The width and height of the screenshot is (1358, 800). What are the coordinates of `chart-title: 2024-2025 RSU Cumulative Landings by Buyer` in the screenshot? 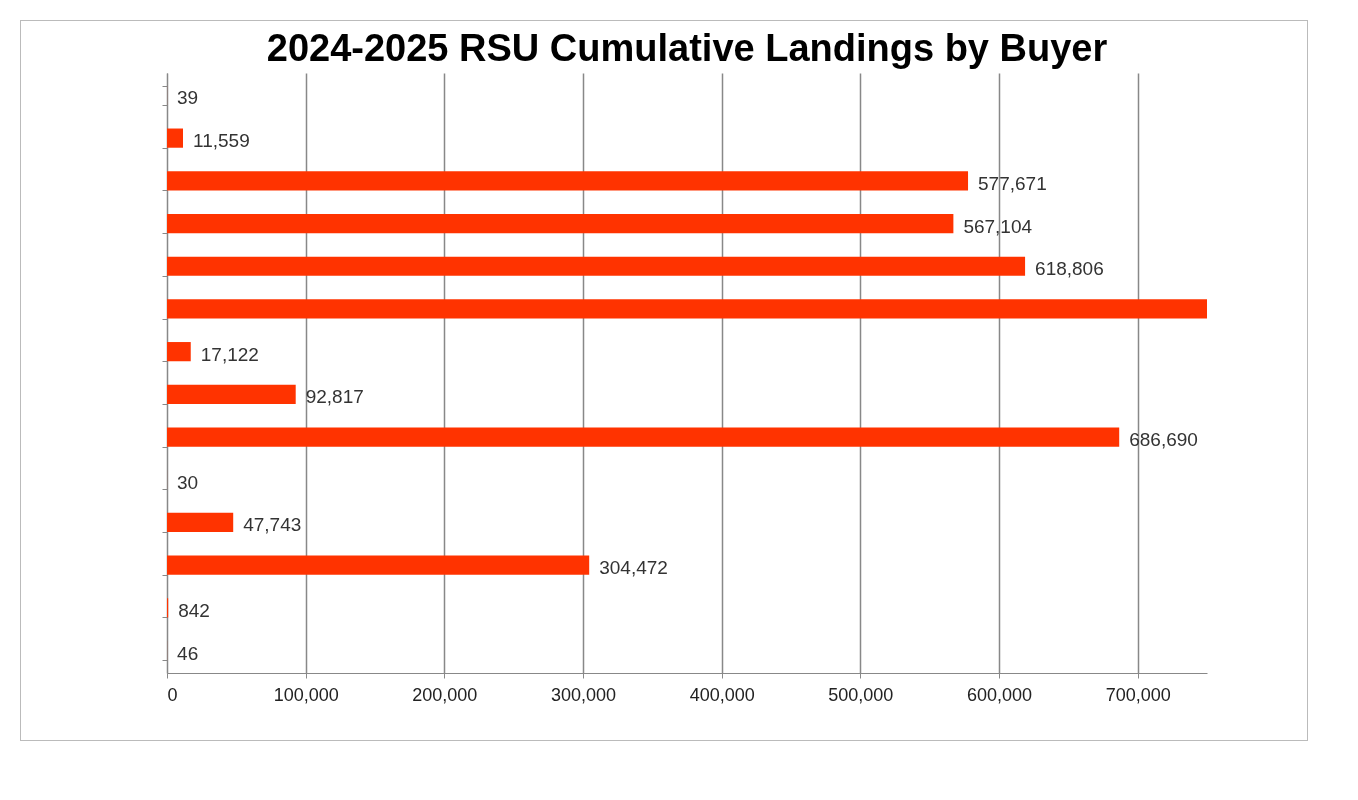 It's located at (687, 48).